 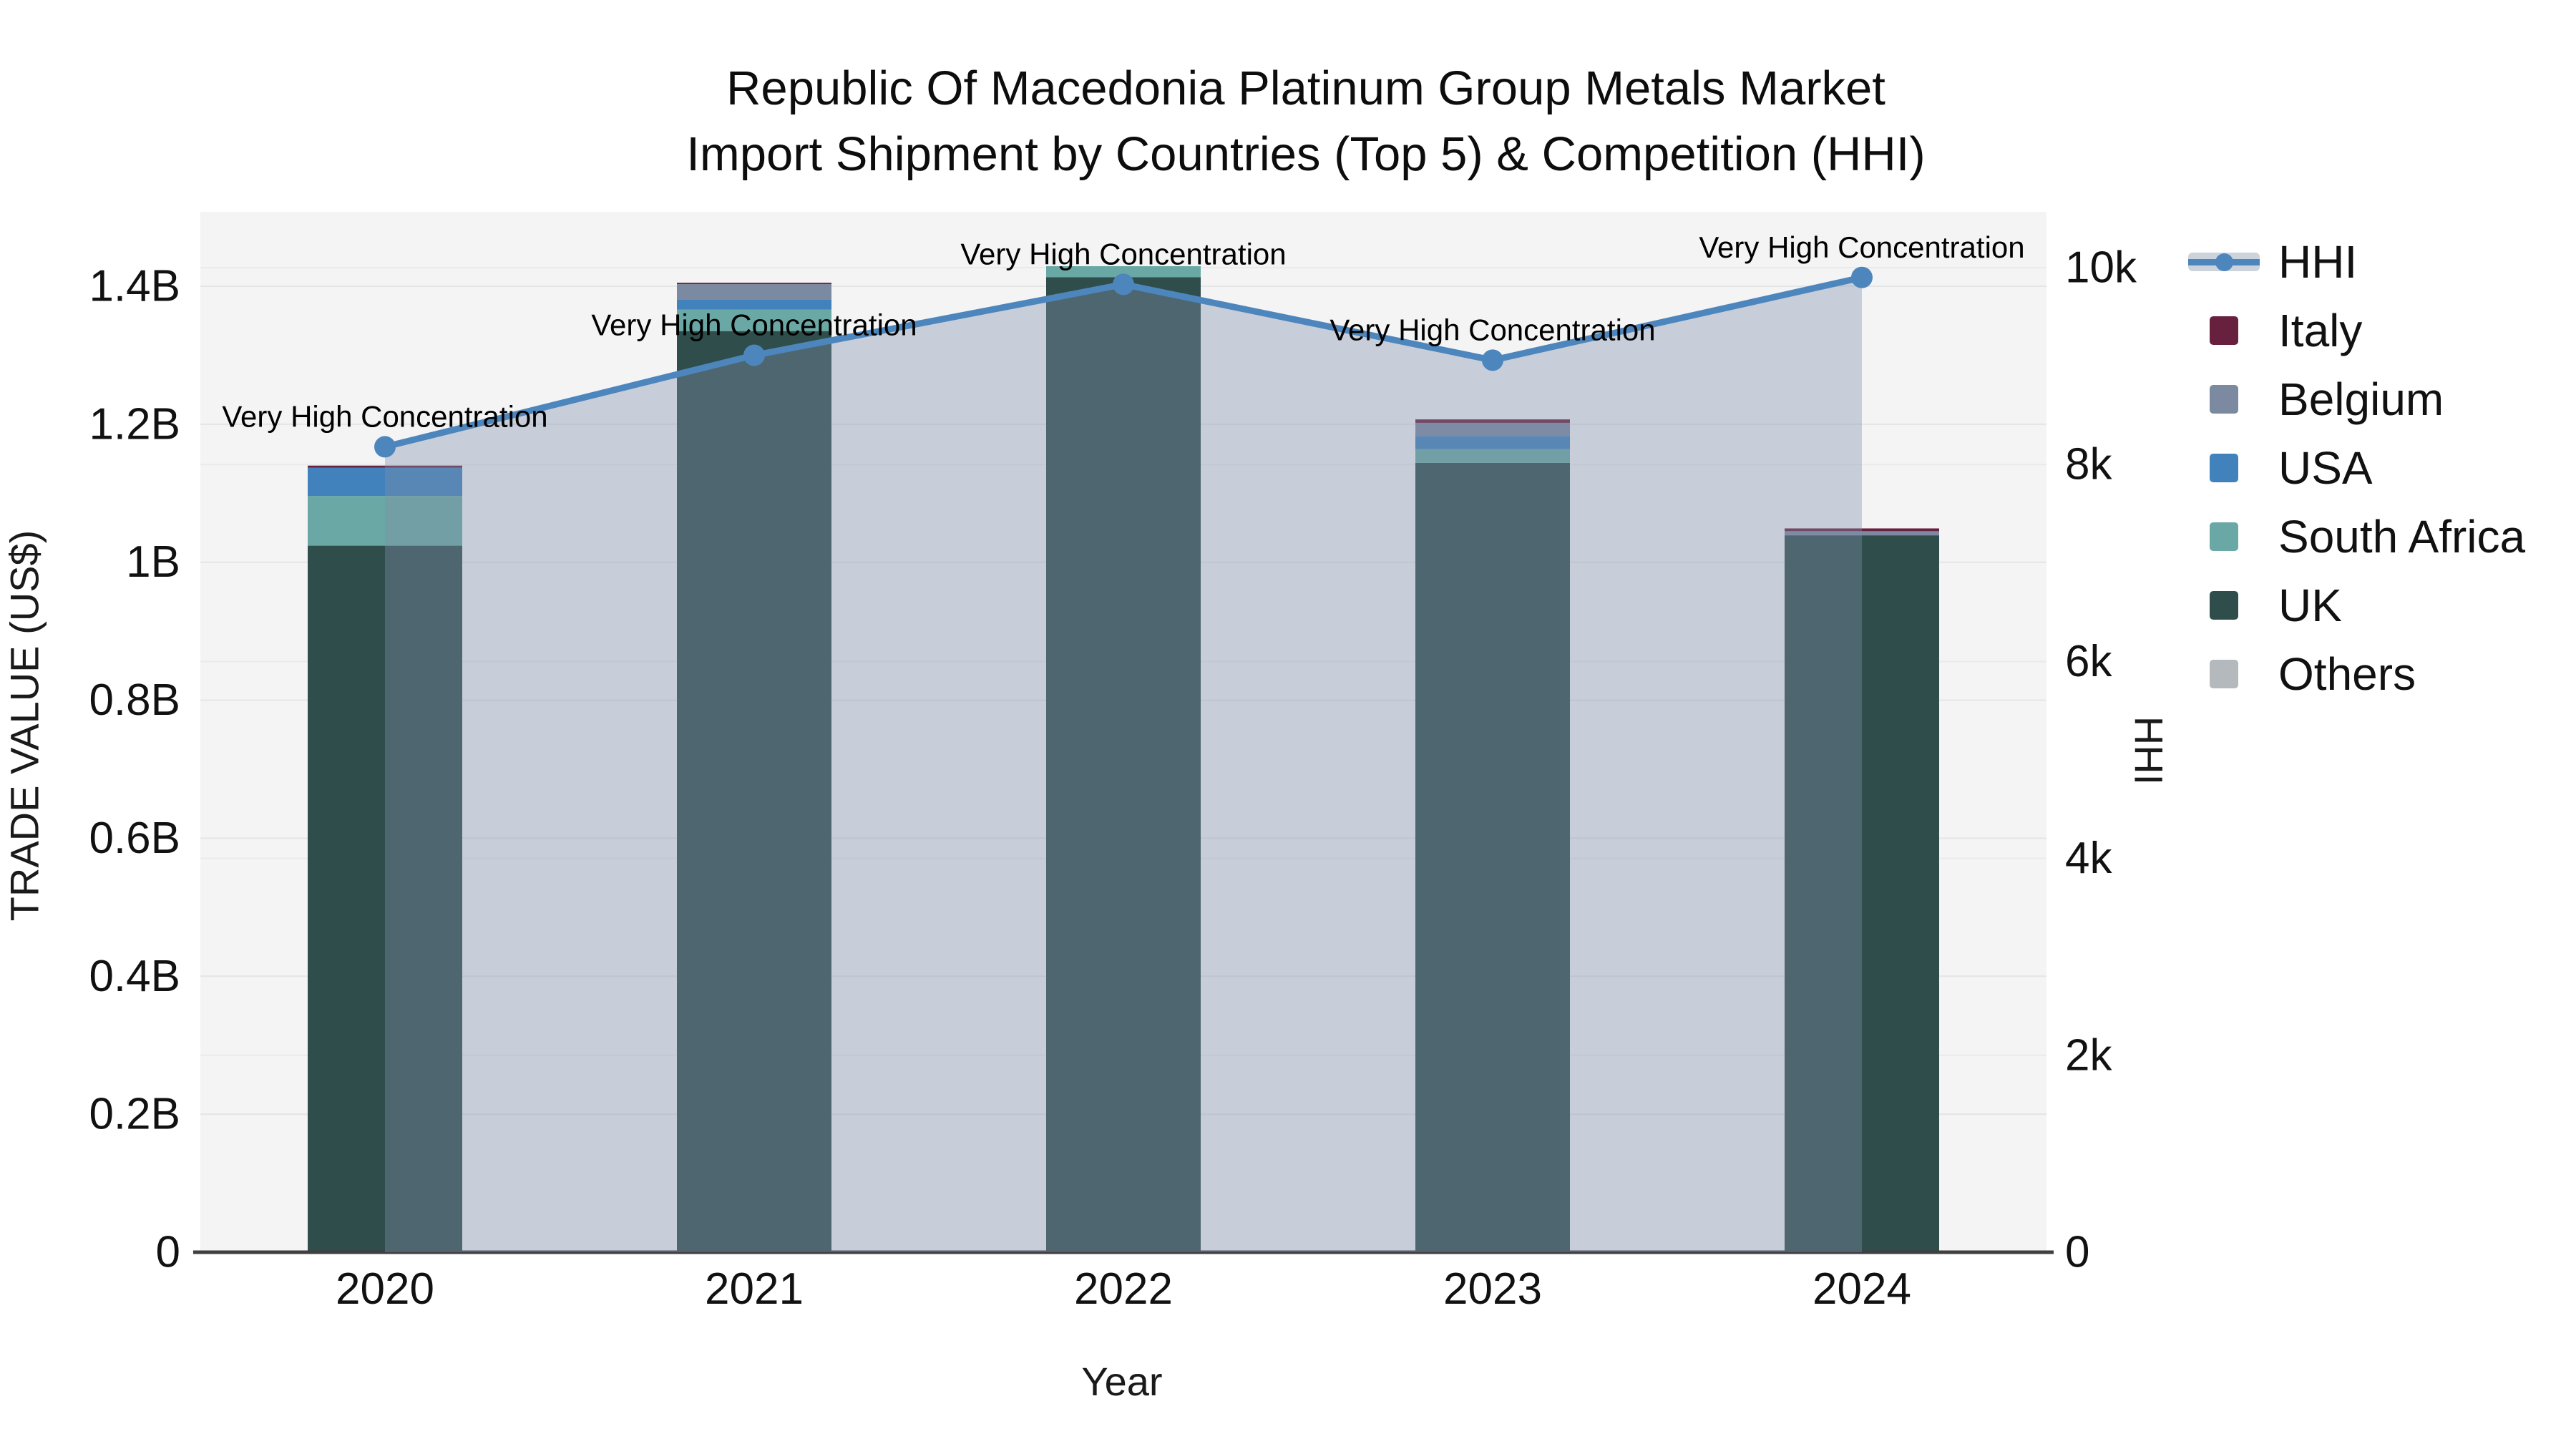 I want to click on y-tick-left: 1.4B, so click(x=134, y=286).